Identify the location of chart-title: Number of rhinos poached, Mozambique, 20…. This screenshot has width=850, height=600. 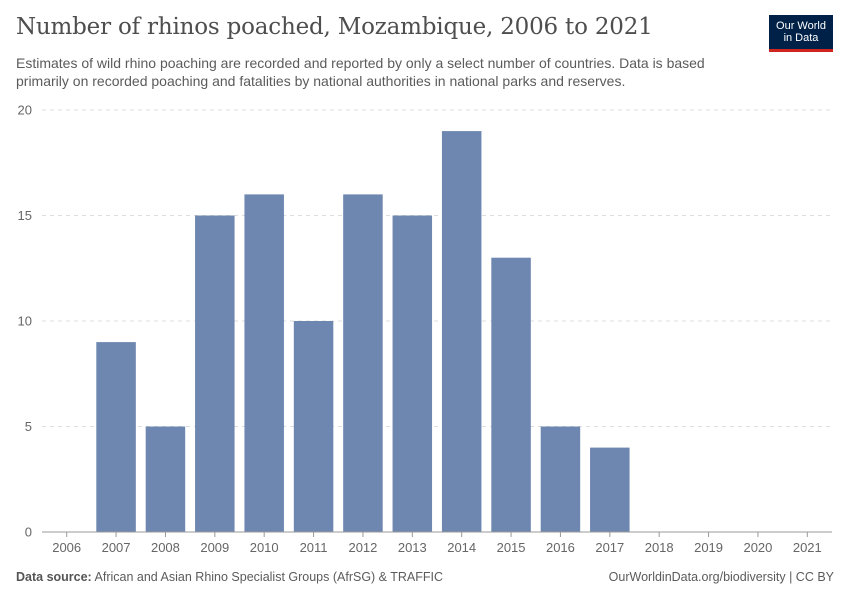
(334, 27).